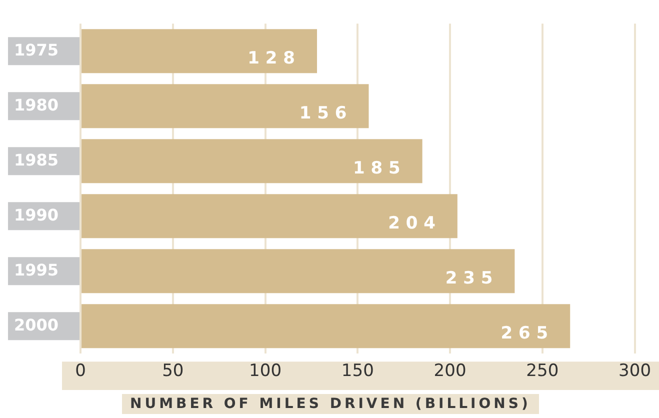 The height and width of the screenshot is (418, 659). What do you see at coordinates (173, 371) in the screenshot?
I see `x-tick-label: 50` at bounding box center [173, 371].